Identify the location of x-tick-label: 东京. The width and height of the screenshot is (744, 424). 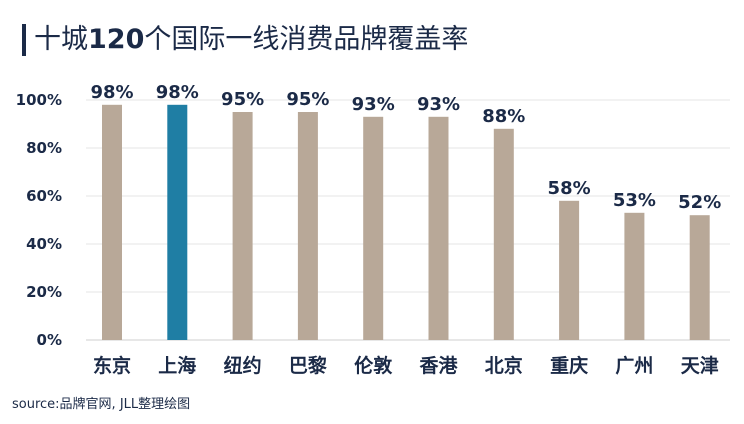
(112, 365).